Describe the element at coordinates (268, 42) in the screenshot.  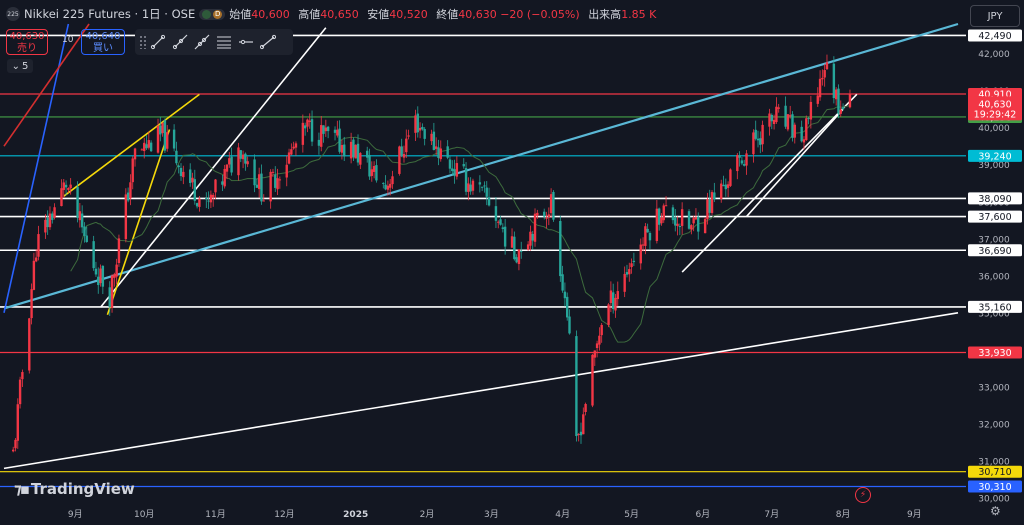
I see `info-line-tool-icon` at that location.